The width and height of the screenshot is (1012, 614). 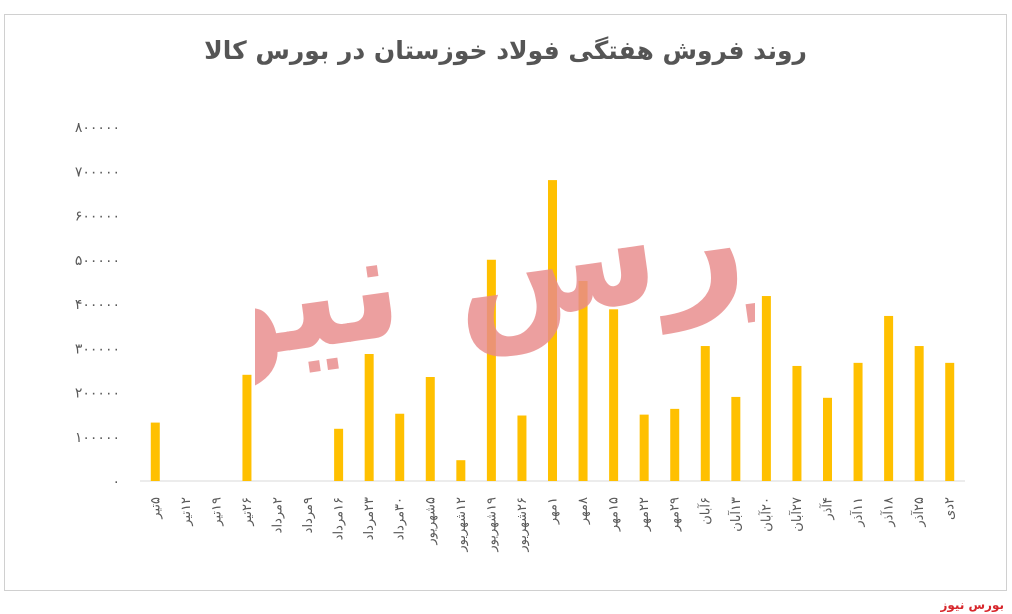 I want to click on y-tick-label: ۵۰۰۰۰۰, so click(x=97, y=261).